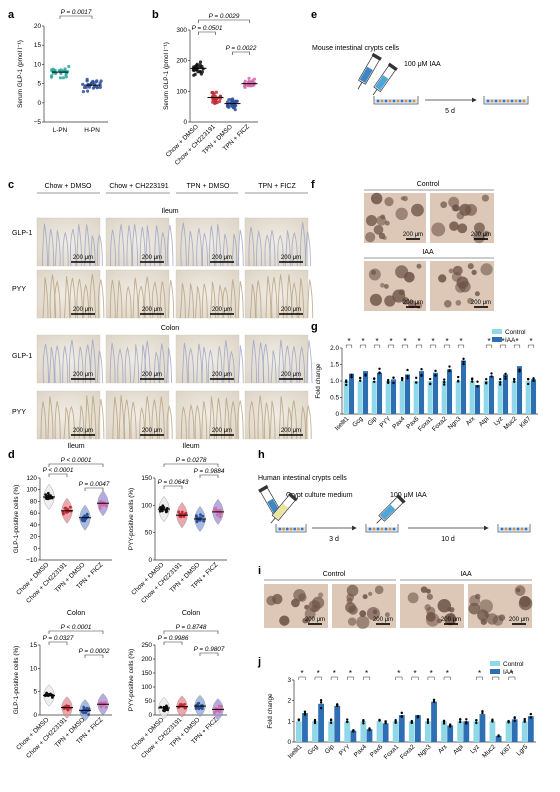  What do you see at coordinates (279, 294) in the screenshot?
I see `histology-image-r2-c4: 200 μm` at bounding box center [279, 294].